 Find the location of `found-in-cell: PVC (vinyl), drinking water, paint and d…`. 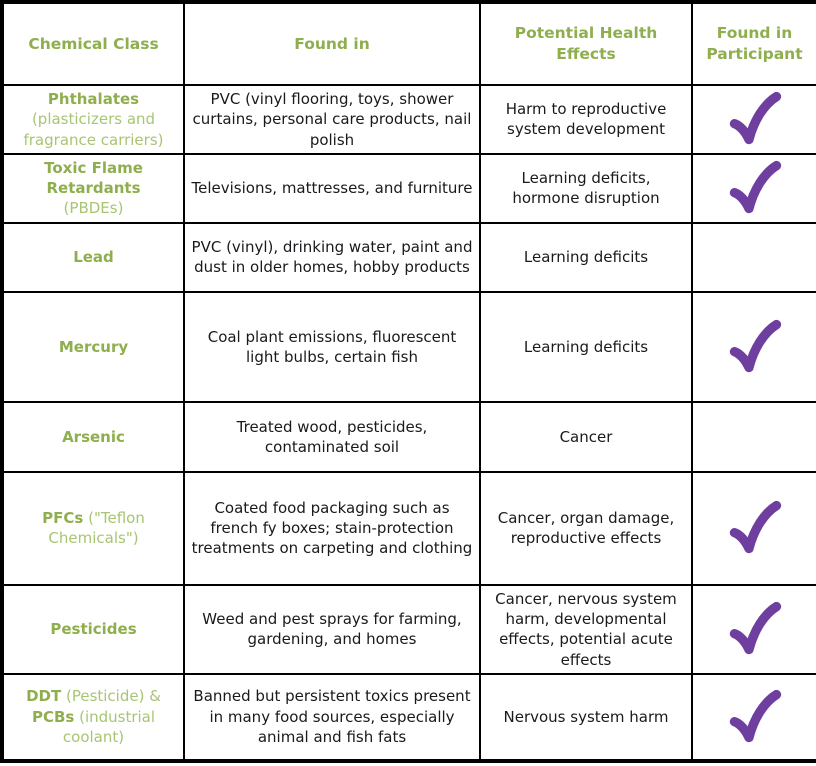

found-in-cell: PVC (vinyl), drinking water, paint and d… is located at coordinates (332, 257).